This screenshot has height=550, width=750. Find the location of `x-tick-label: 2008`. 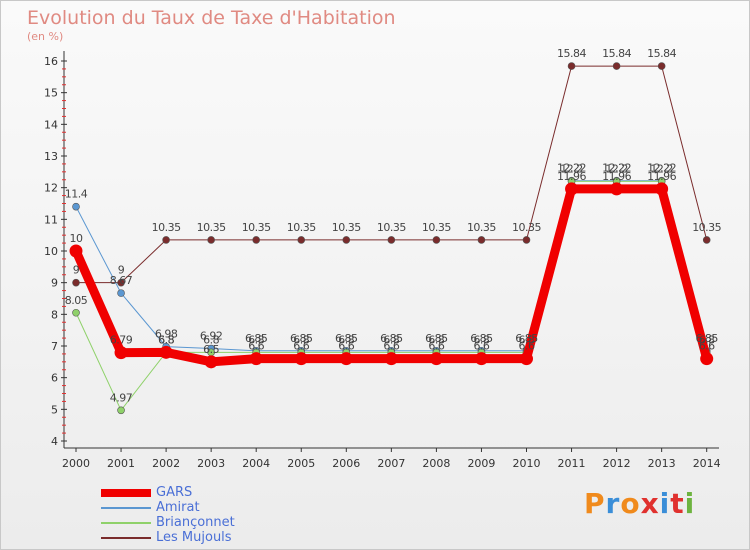

x-tick-label: 2008 is located at coordinates (436, 463).